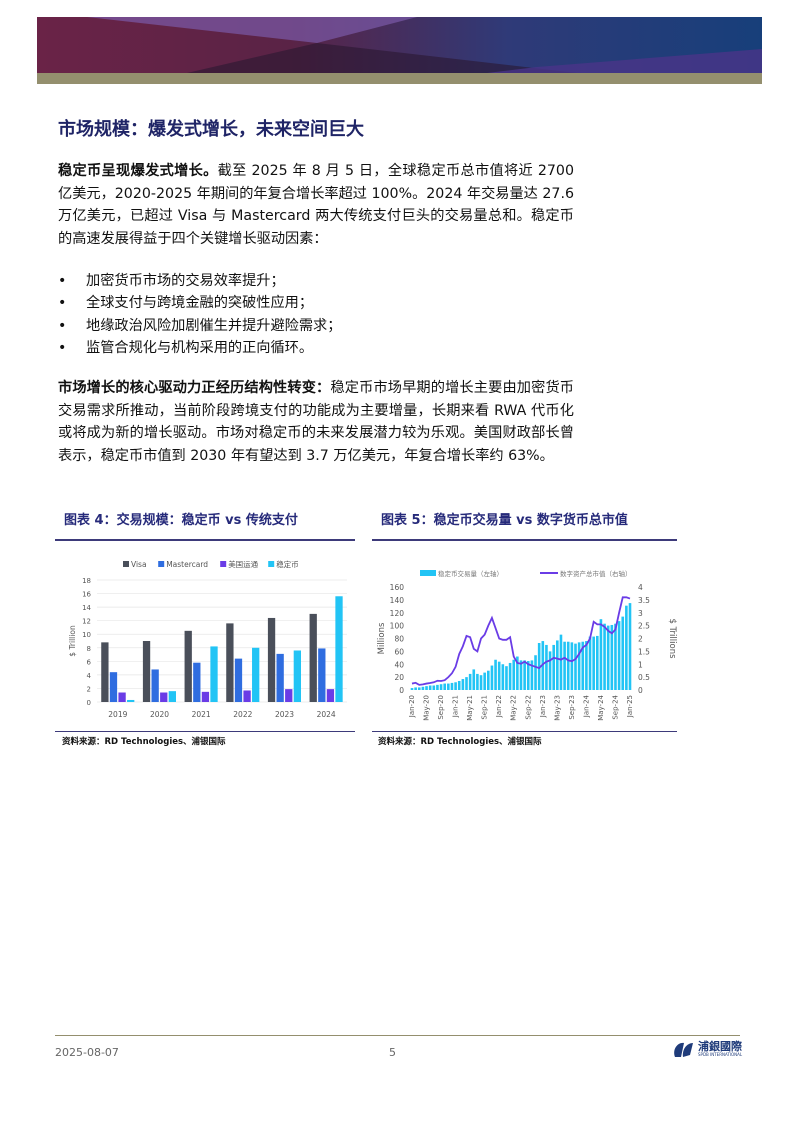 The height and width of the screenshot is (1123, 794). What do you see at coordinates (460, 742) in the screenshot?
I see `figure5-source: 资料来源：RD Technologies、浦银国际` at bounding box center [460, 742].